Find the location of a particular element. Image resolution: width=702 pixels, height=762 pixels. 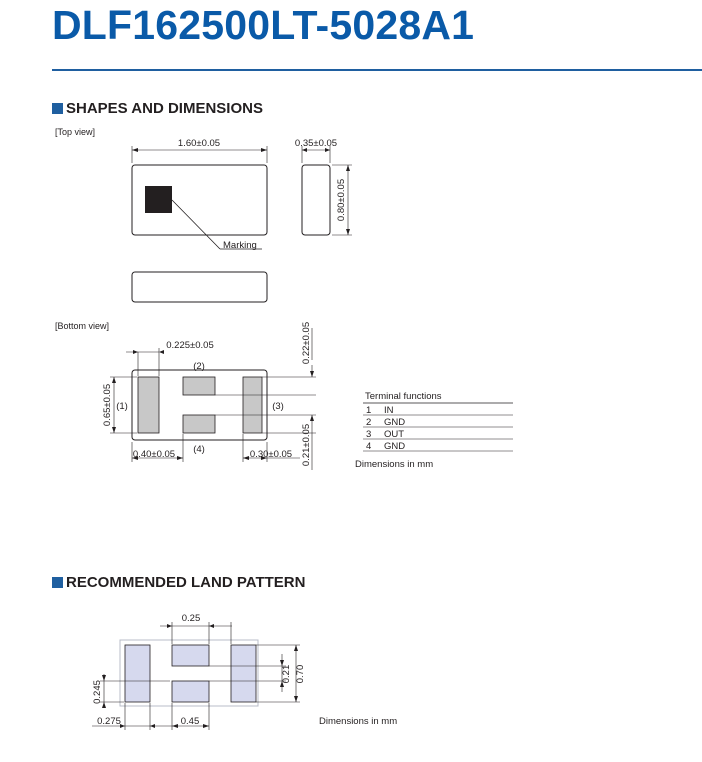

land-outline is located at coordinates (189, 673).